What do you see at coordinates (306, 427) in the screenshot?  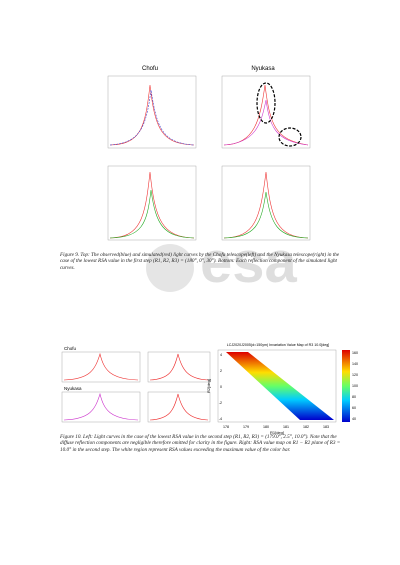 I see `x-tick-label: 182` at bounding box center [306, 427].